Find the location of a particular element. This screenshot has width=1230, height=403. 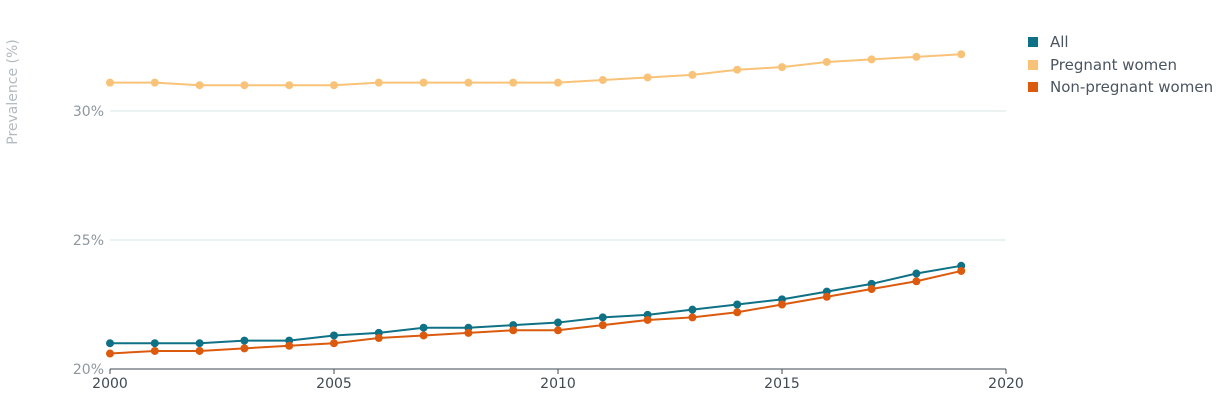

legend: All Pregnant women Non-pregnant women is located at coordinates (1120, 65).